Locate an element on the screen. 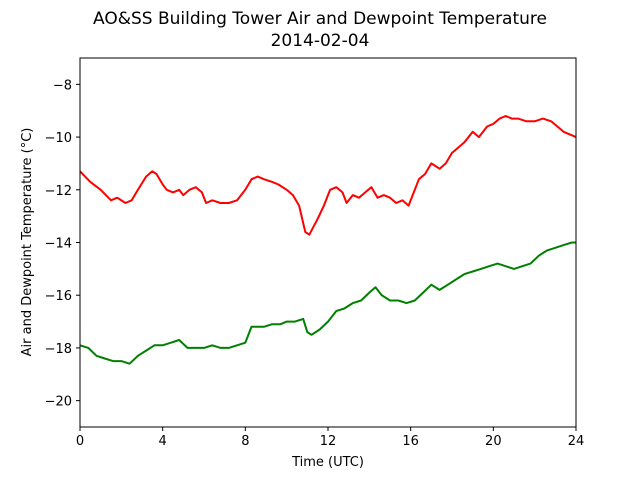 This screenshot has height=480, width=640. x-tick-label: 16 is located at coordinates (410, 441).